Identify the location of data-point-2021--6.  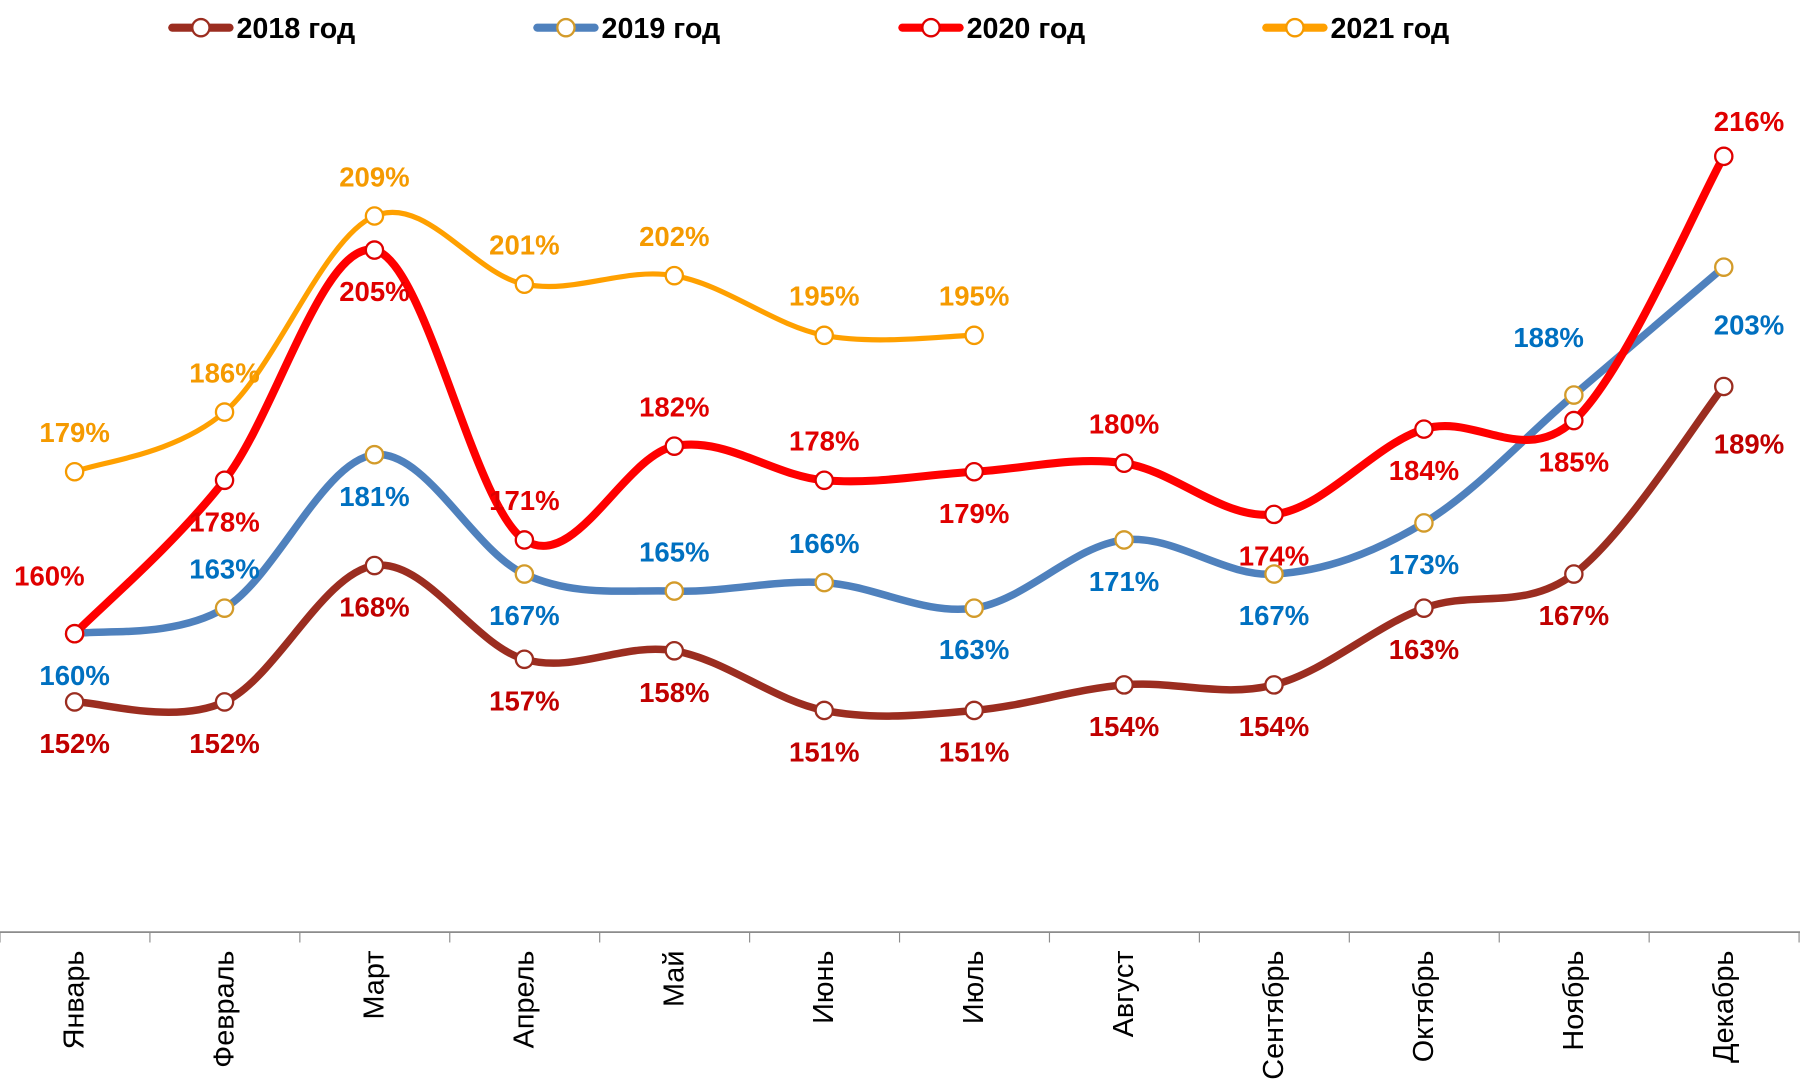
(974, 335).